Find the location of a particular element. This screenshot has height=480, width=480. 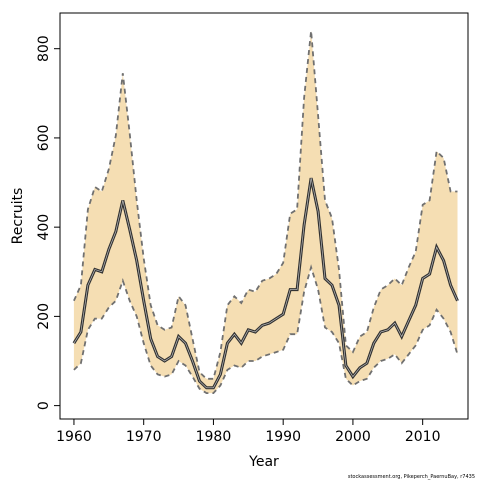

y-tick-label: 0 is located at coordinates (44, 405).